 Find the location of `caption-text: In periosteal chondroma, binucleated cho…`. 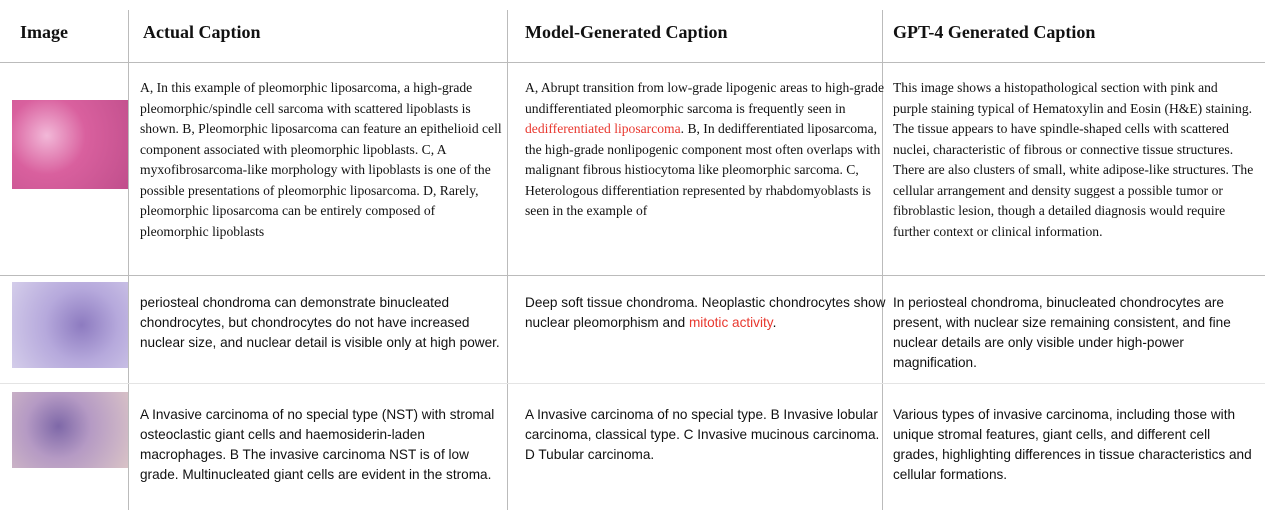

caption-text: In periosteal chondroma, binucleated cho… is located at coordinates (1062, 332).